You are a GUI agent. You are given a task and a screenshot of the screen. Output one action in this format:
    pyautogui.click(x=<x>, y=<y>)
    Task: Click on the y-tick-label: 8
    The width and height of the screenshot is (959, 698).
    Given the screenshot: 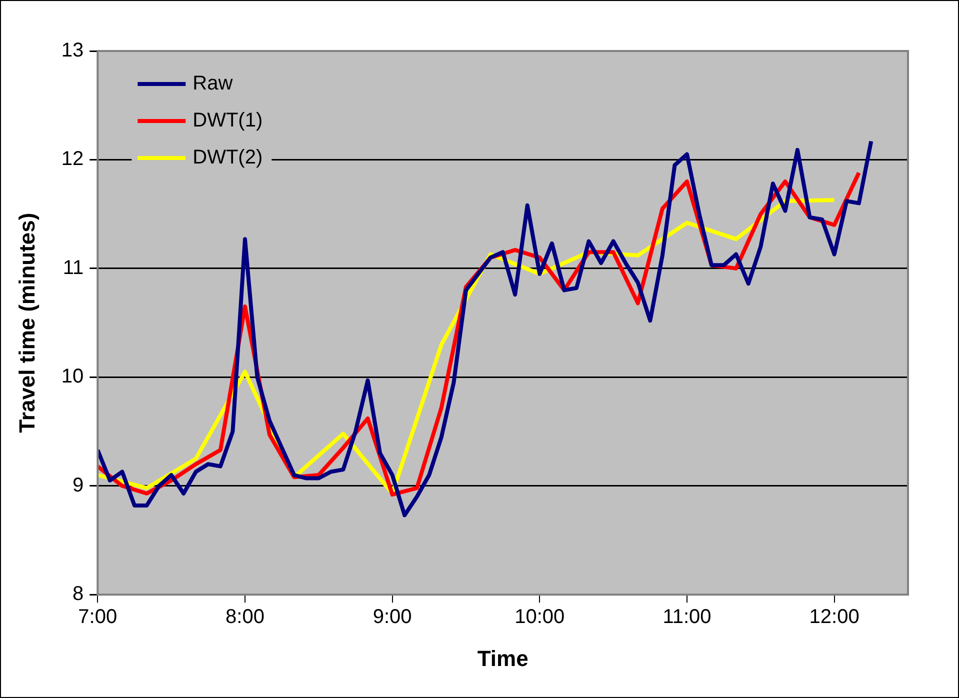 What is the action you would take?
    pyautogui.click(x=78, y=594)
    